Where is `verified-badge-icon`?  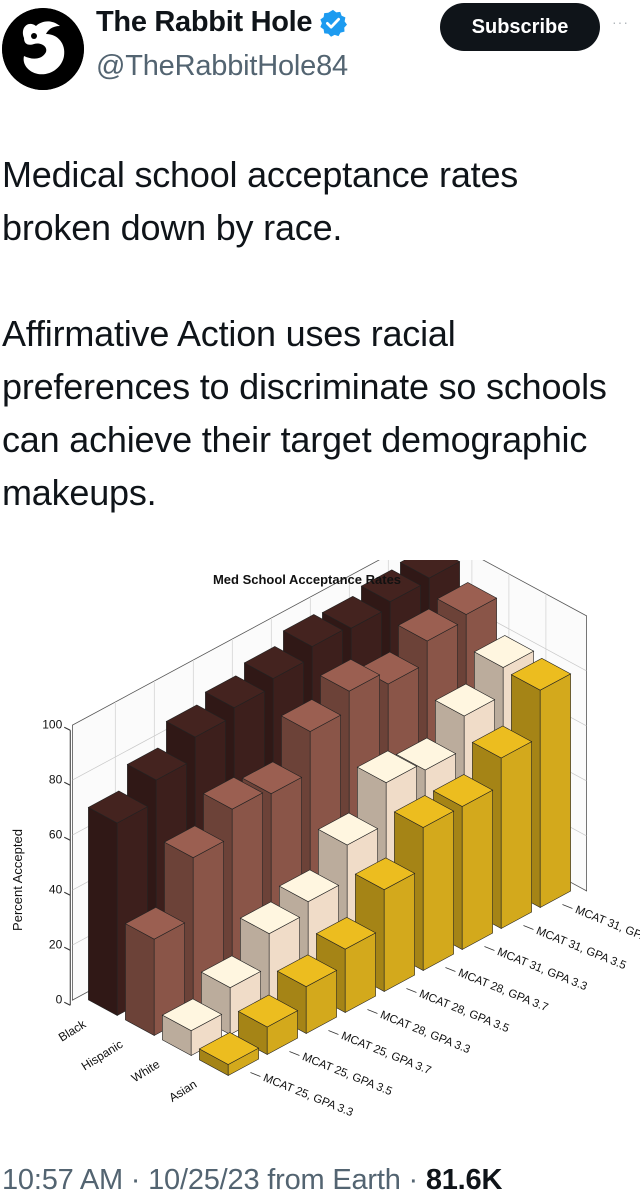 verified-badge-icon is located at coordinates (334, 23).